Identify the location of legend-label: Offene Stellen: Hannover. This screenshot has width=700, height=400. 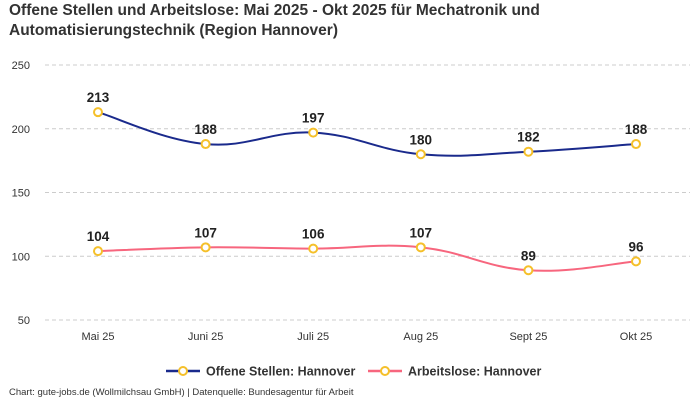
(280, 372).